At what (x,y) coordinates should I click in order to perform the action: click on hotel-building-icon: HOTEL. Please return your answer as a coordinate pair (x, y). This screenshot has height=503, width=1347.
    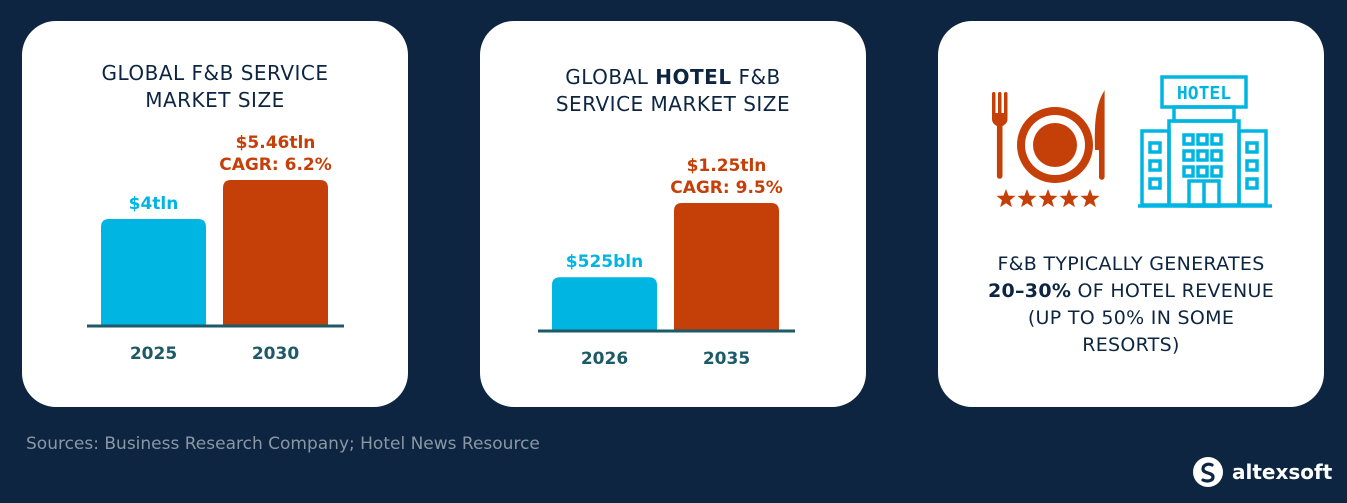
    Looking at the image, I should click on (1205, 141).